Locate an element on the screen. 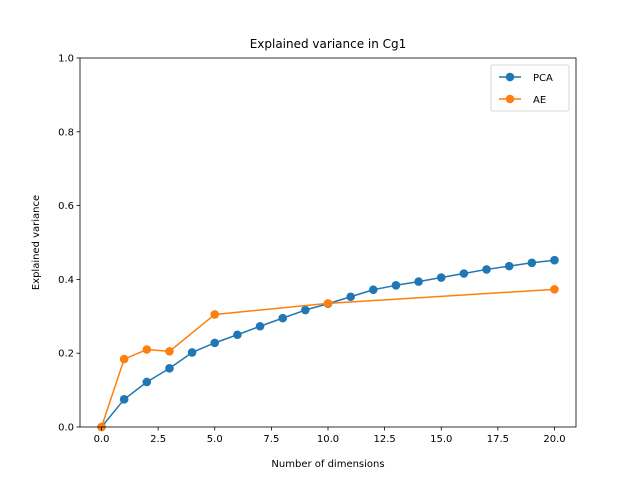 The height and width of the screenshot is (480, 640). x-tick-label: 10.0 is located at coordinates (328, 439).